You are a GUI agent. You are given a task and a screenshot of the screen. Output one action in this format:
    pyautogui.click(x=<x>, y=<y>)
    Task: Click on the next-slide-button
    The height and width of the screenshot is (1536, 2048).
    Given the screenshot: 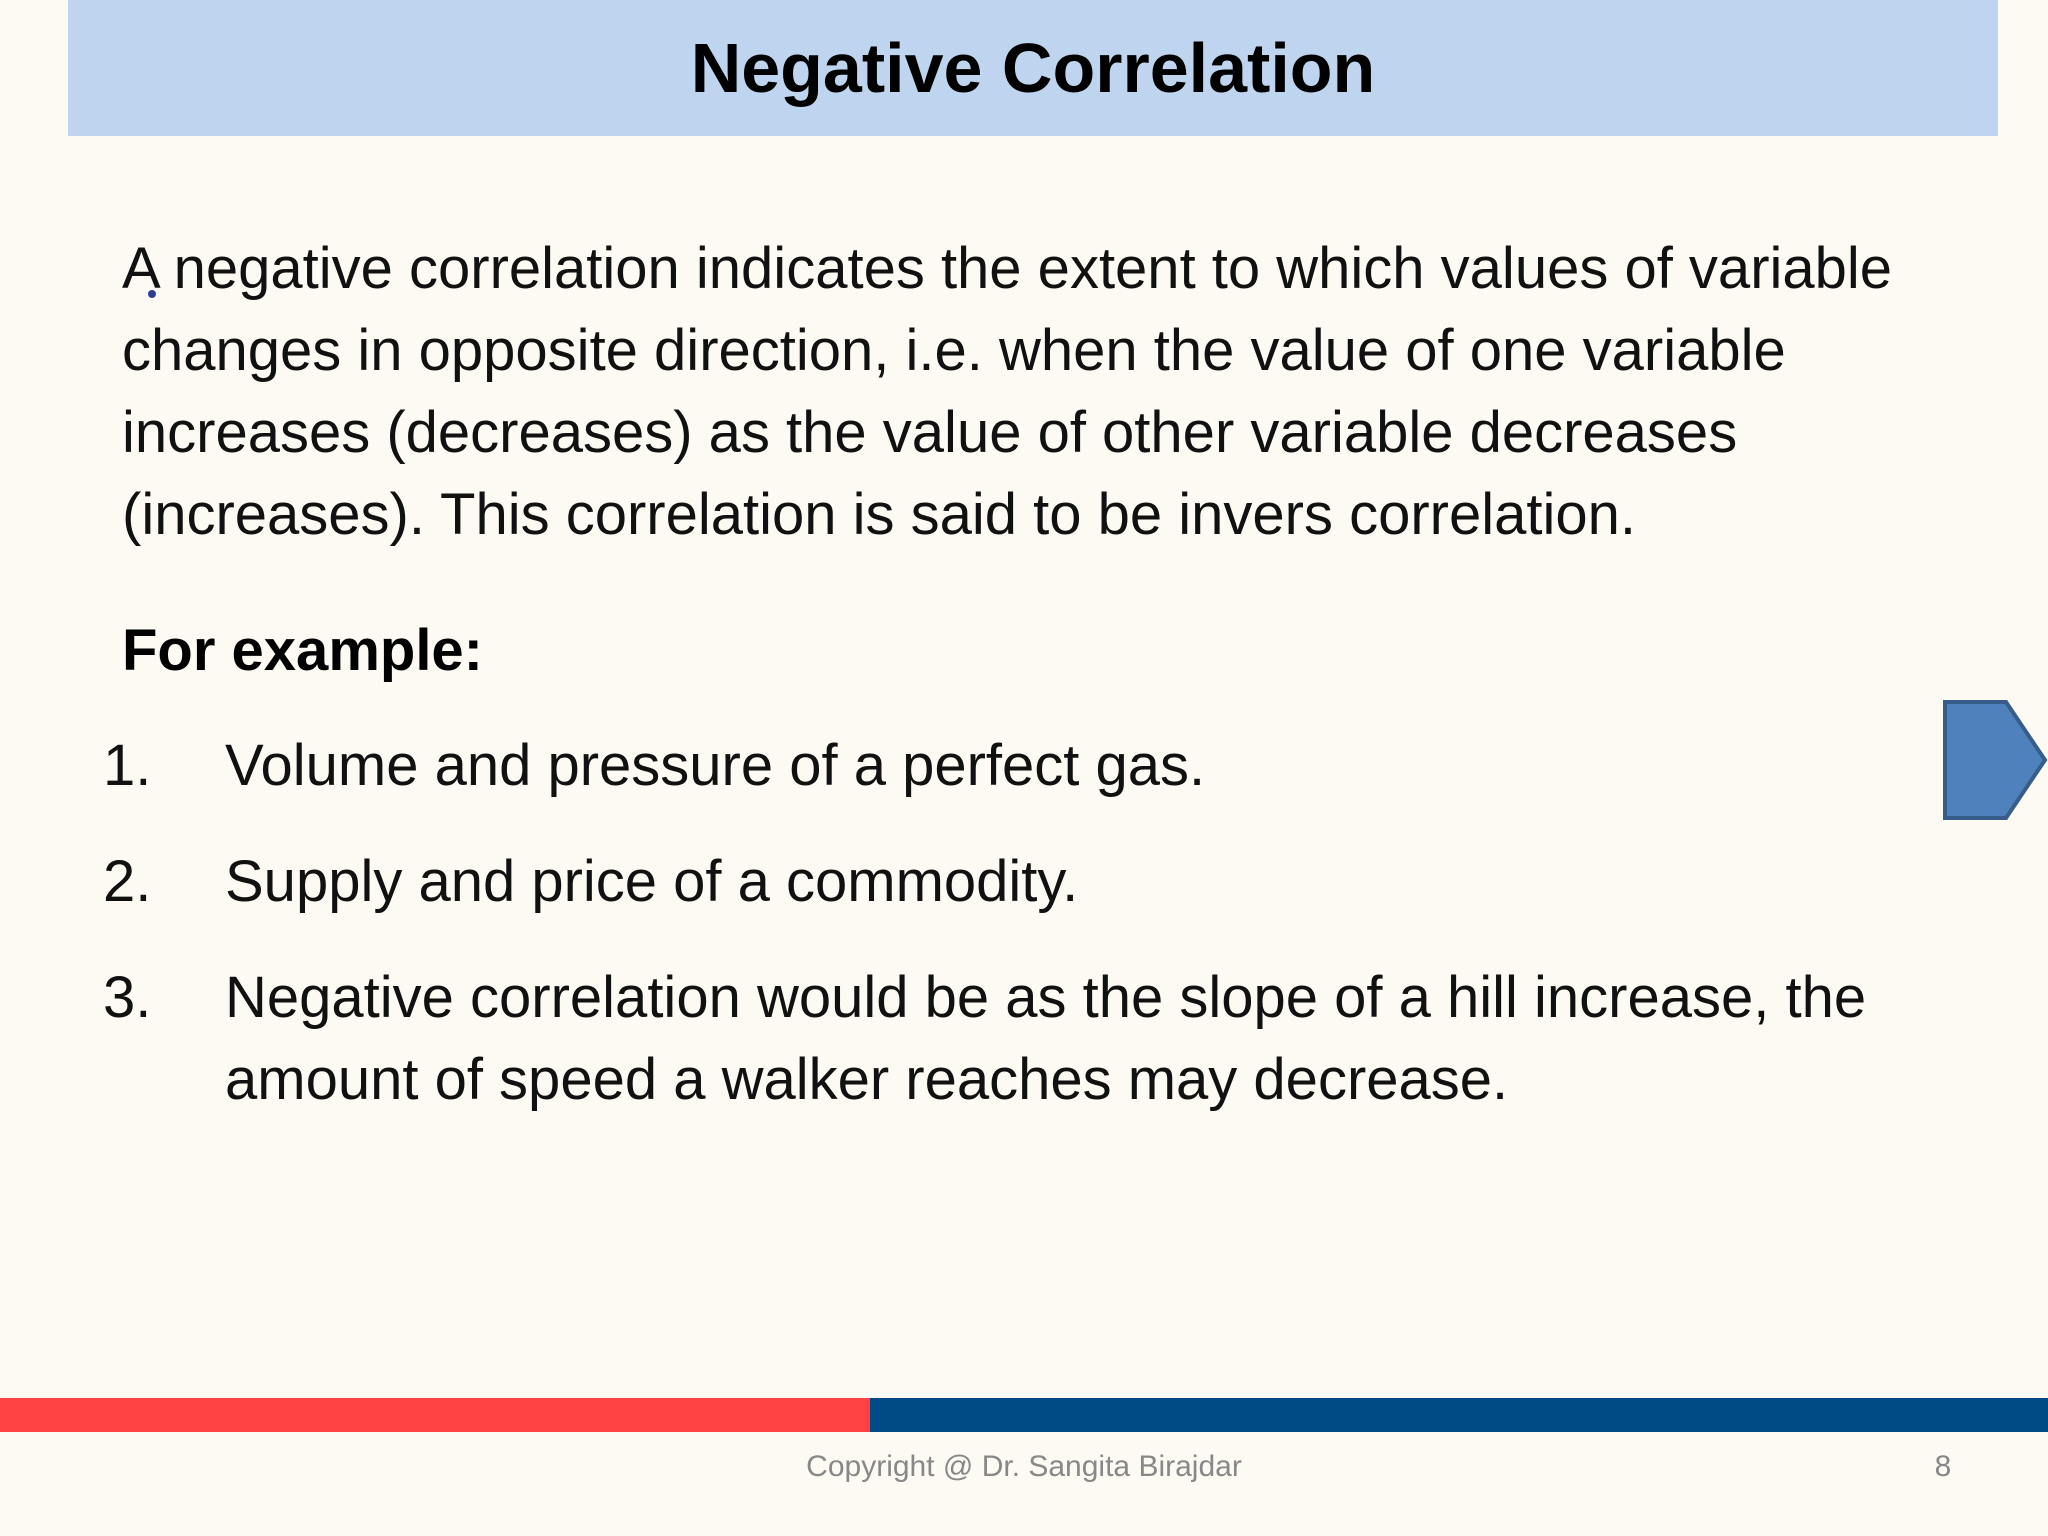 What is the action you would take?
    pyautogui.click(x=1995, y=760)
    